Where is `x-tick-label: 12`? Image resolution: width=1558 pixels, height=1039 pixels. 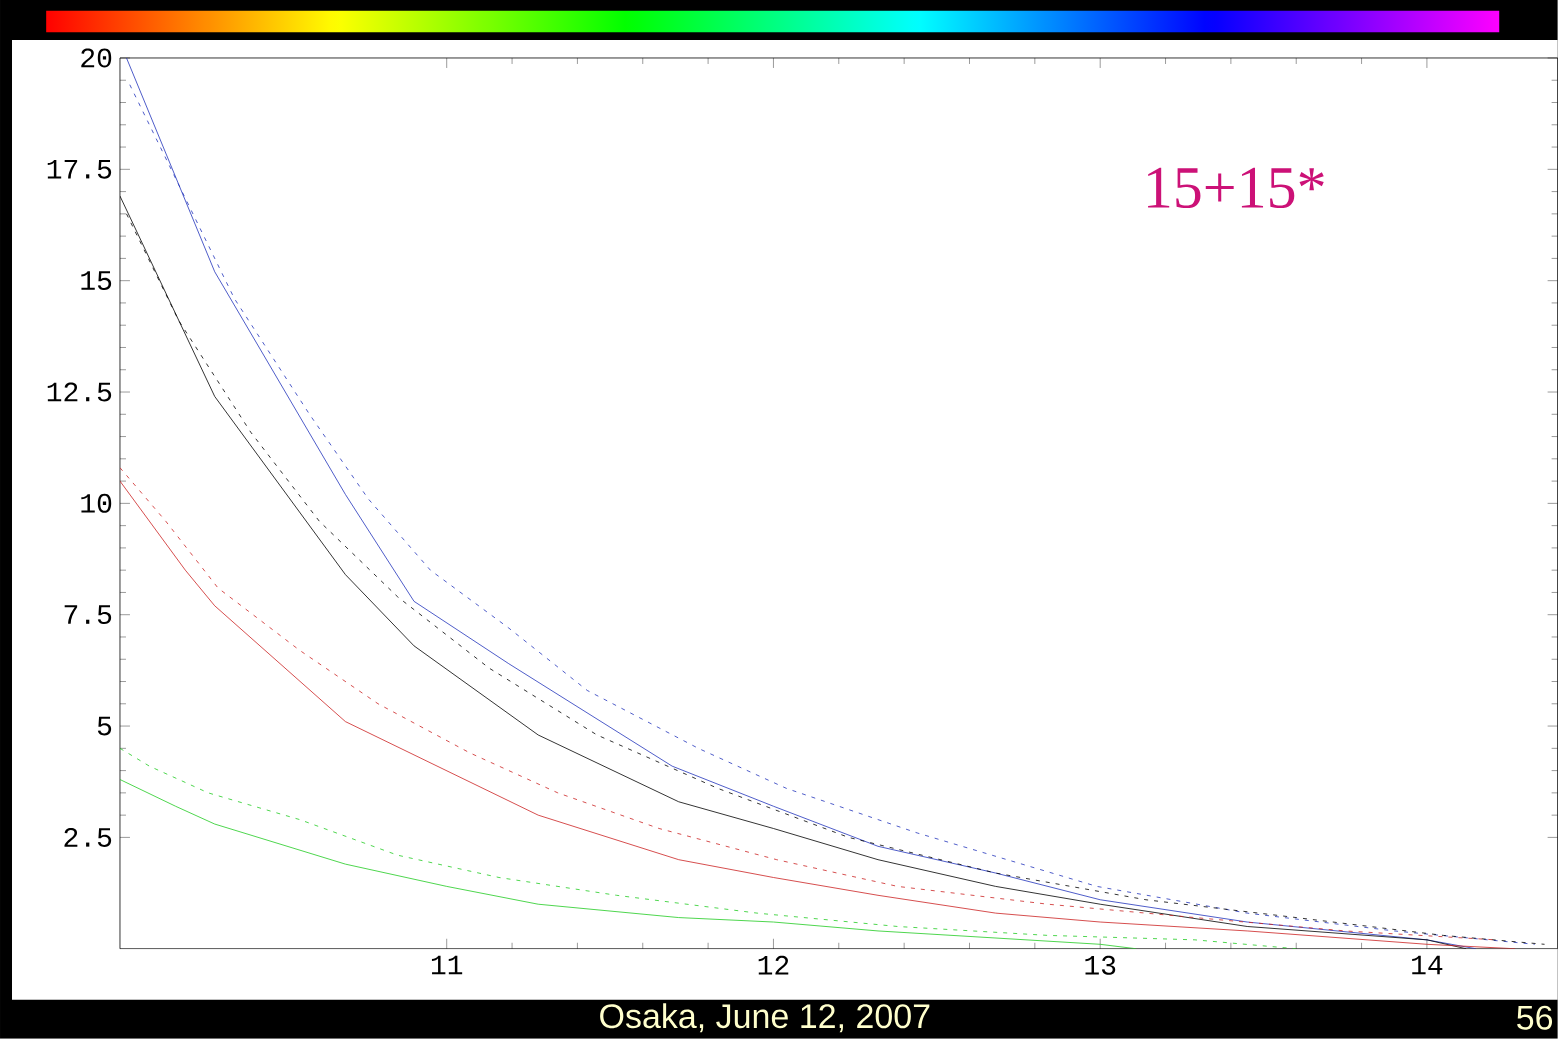 x-tick-label: 12 is located at coordinates (773, 965).